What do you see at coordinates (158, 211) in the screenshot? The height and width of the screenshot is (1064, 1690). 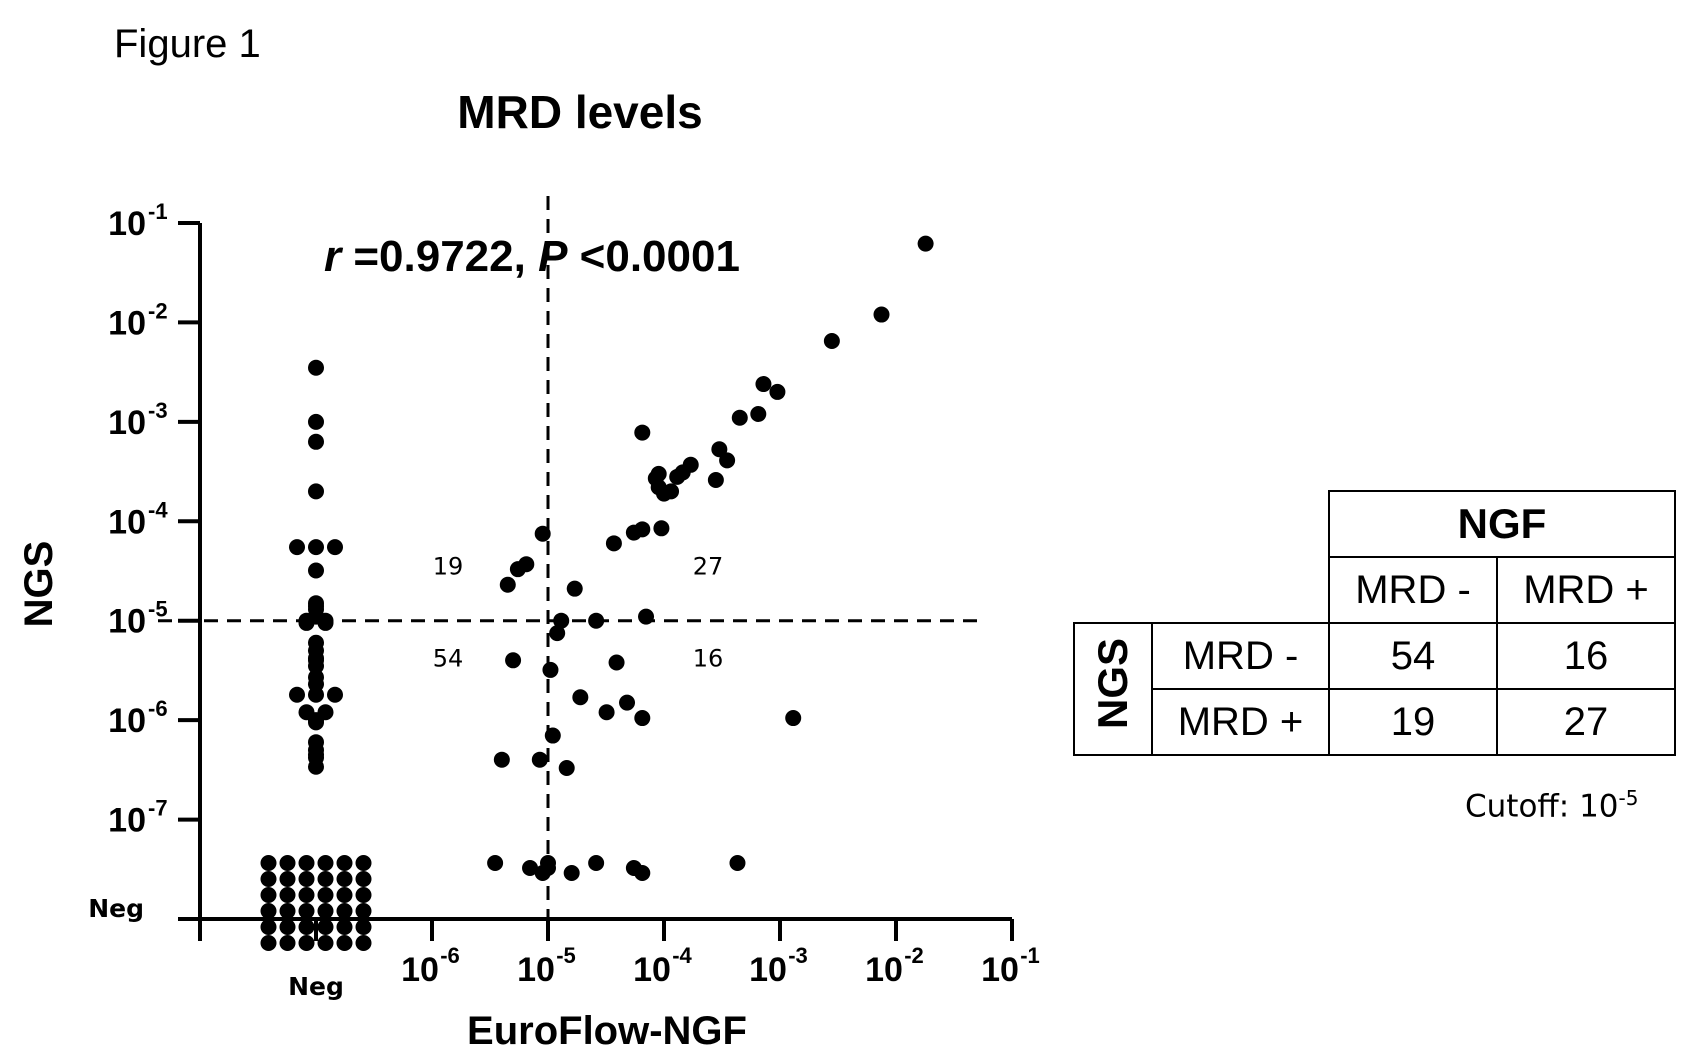 I see `y-tick-label-exponent: -1` at bounding box center [158, 211].